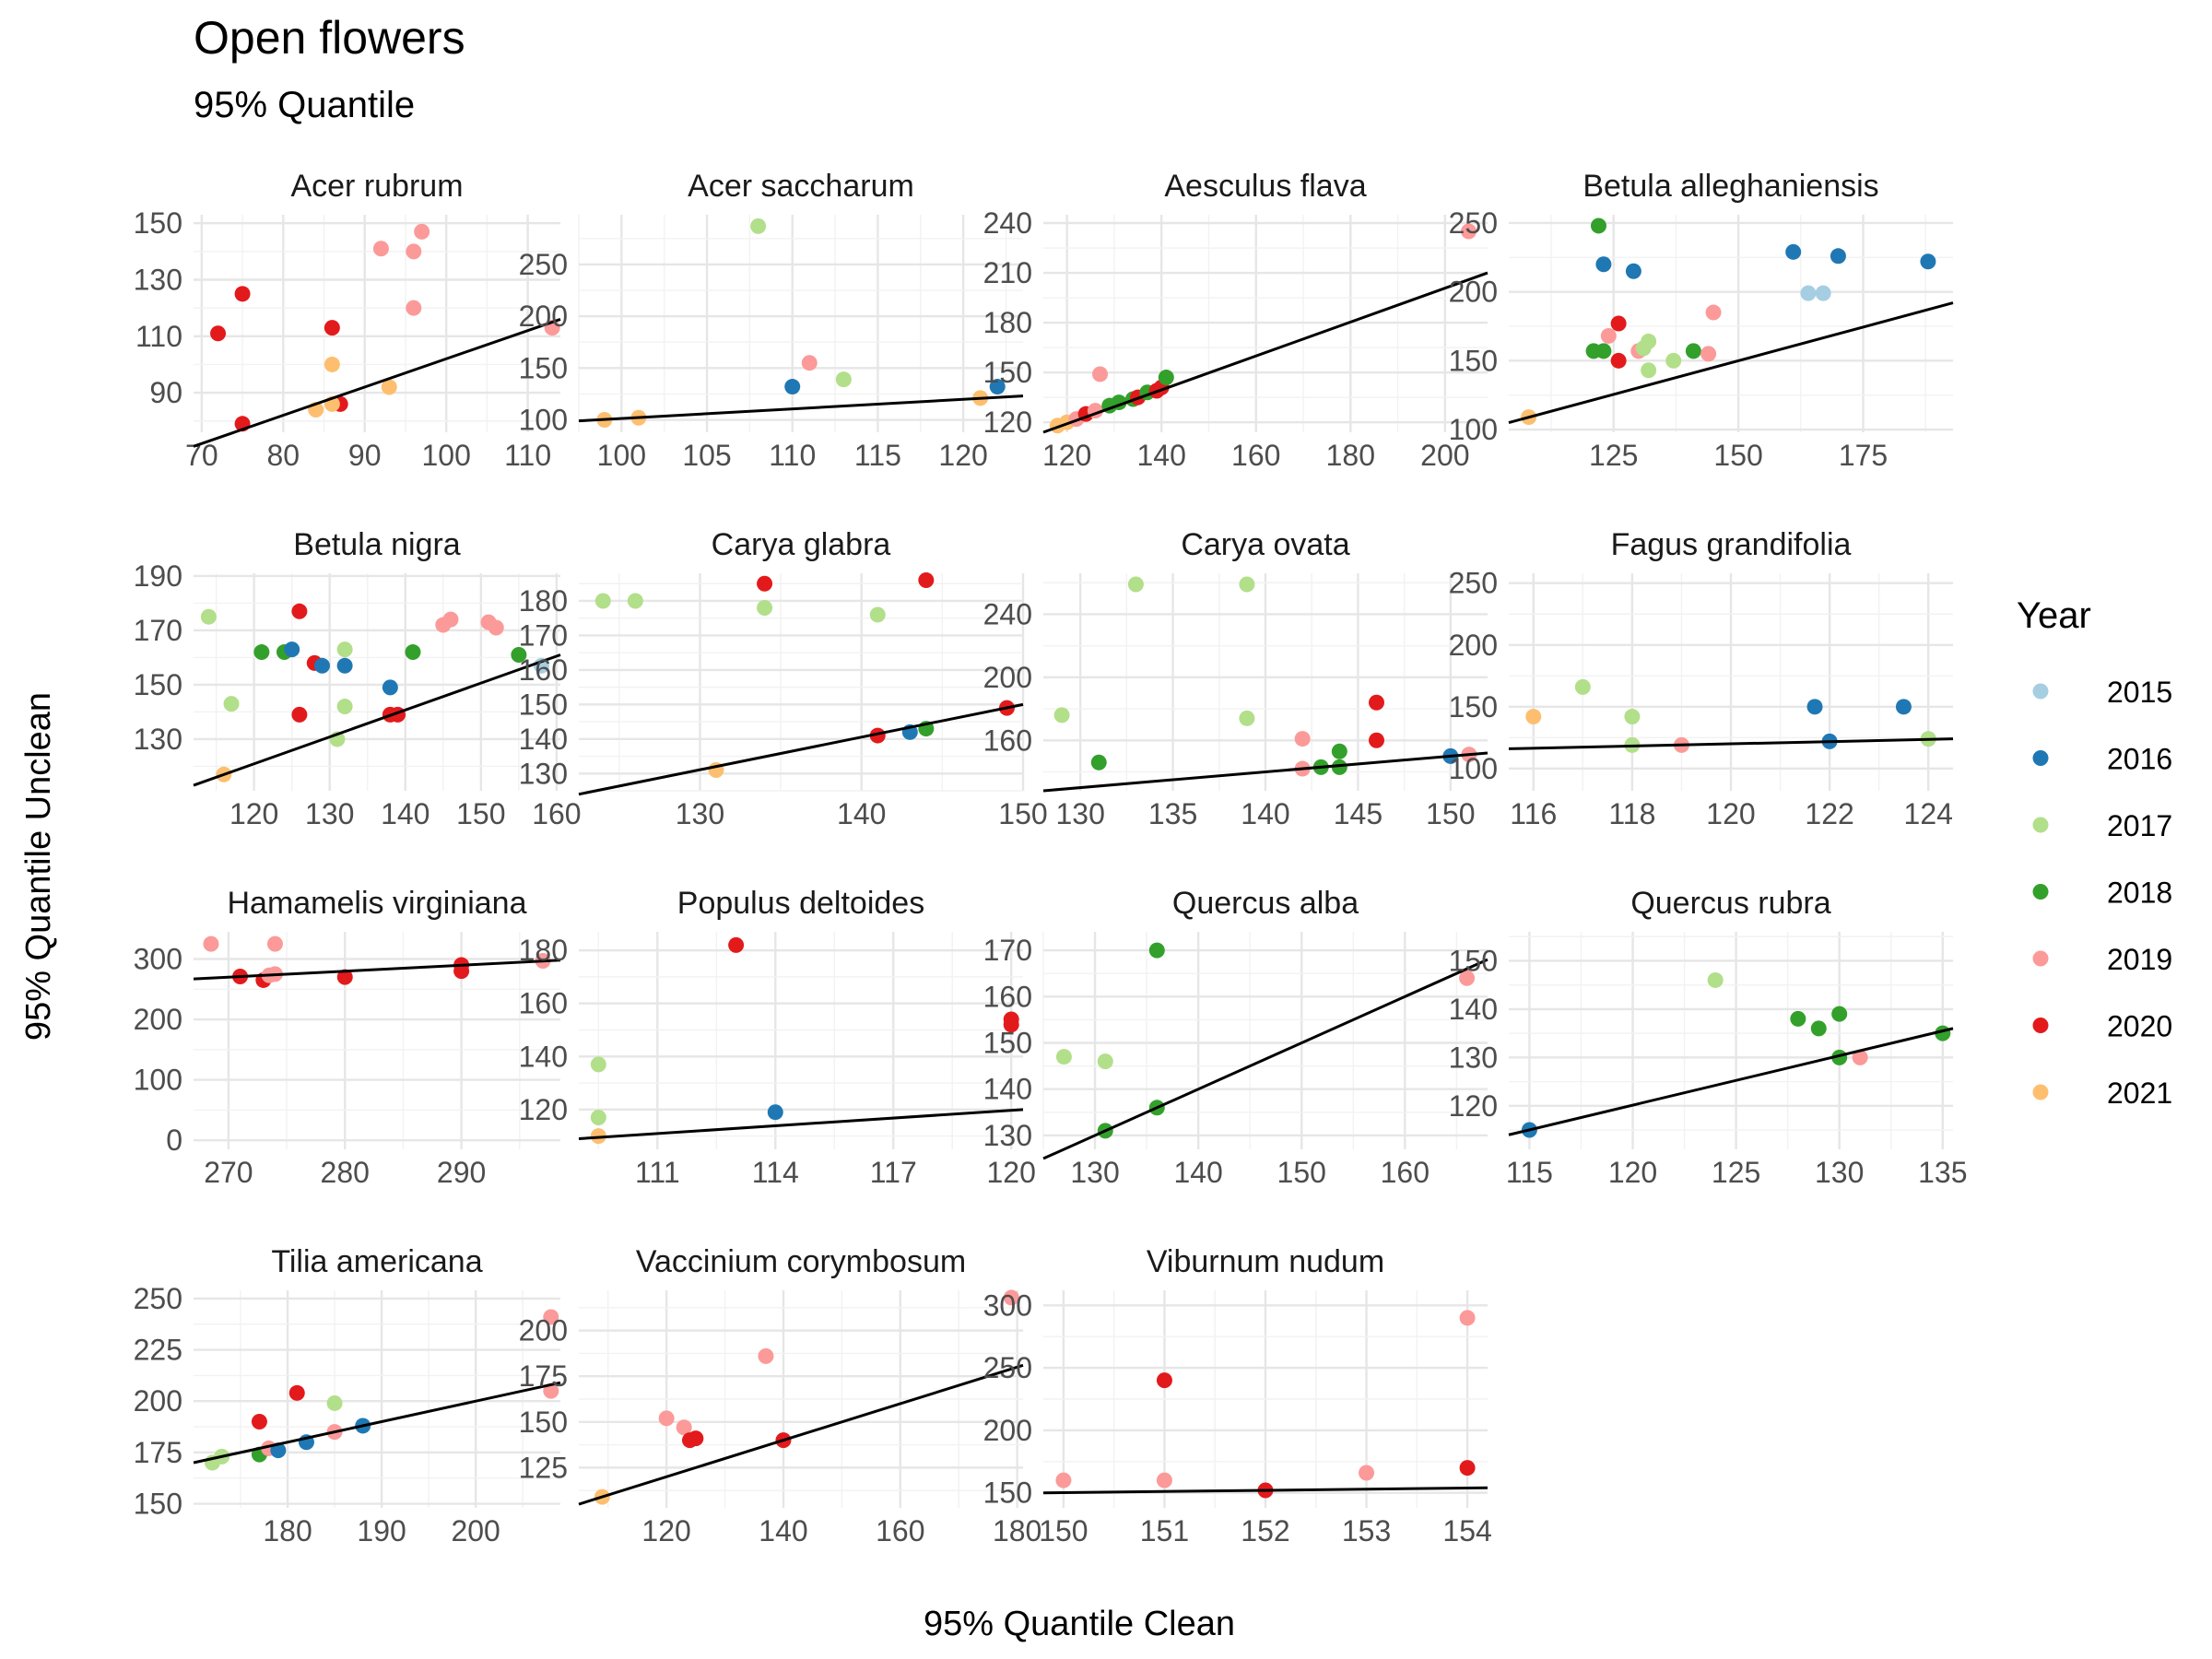 This screenshot has width=2212, height=1659. What do you see at coordinates (1737, 455) in the screenshot?
I see `x-tick-label: 150` at bounding box center [1737, 455].